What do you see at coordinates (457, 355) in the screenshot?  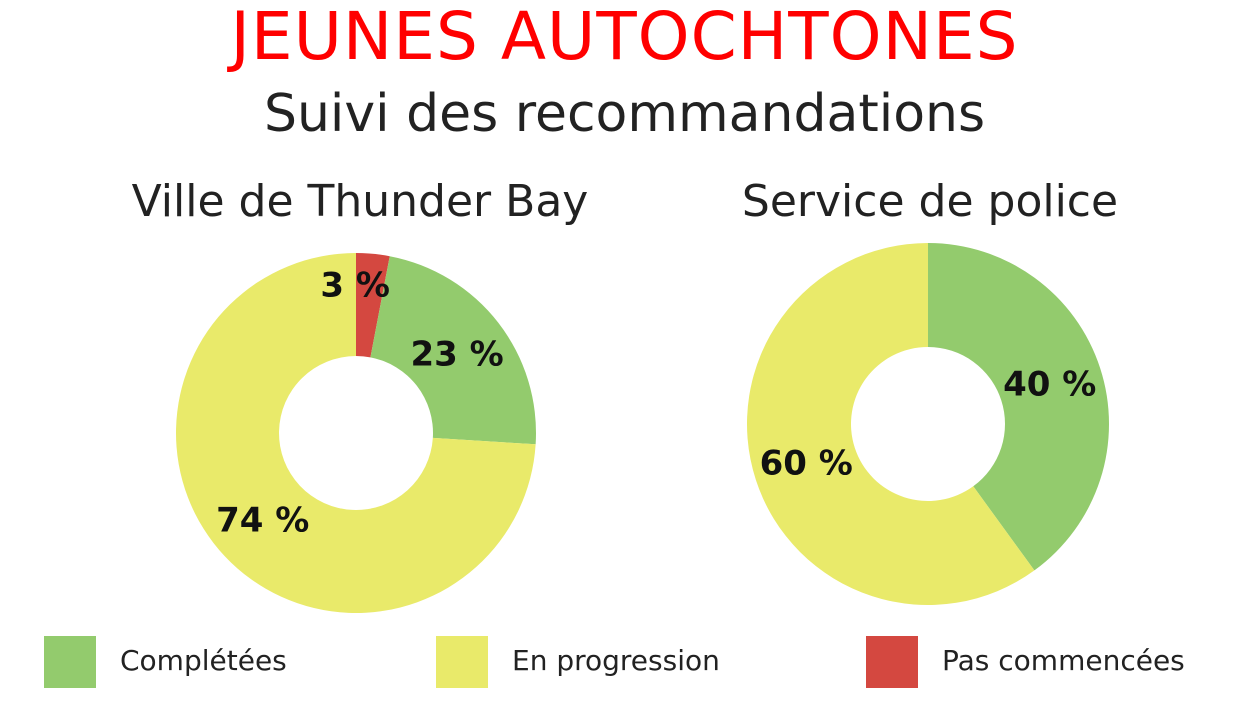 I see `data-label-thunder-bay-completees: 23 %` at bounding box center [457, 355].